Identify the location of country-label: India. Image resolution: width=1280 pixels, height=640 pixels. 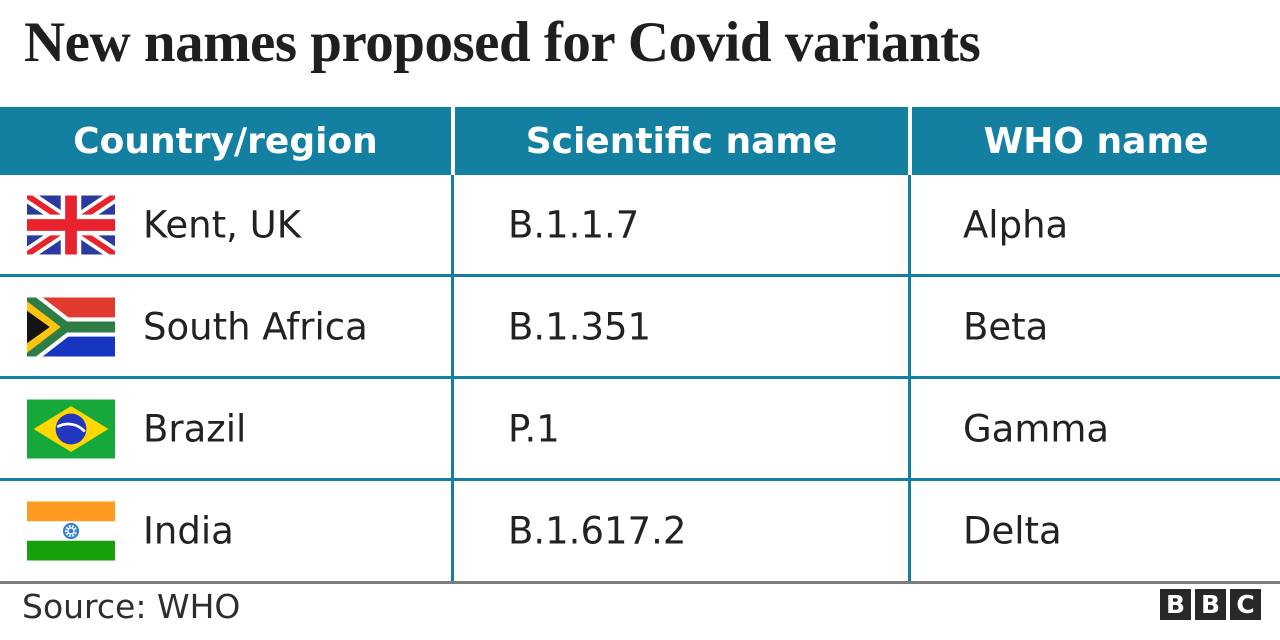
(188, 530).